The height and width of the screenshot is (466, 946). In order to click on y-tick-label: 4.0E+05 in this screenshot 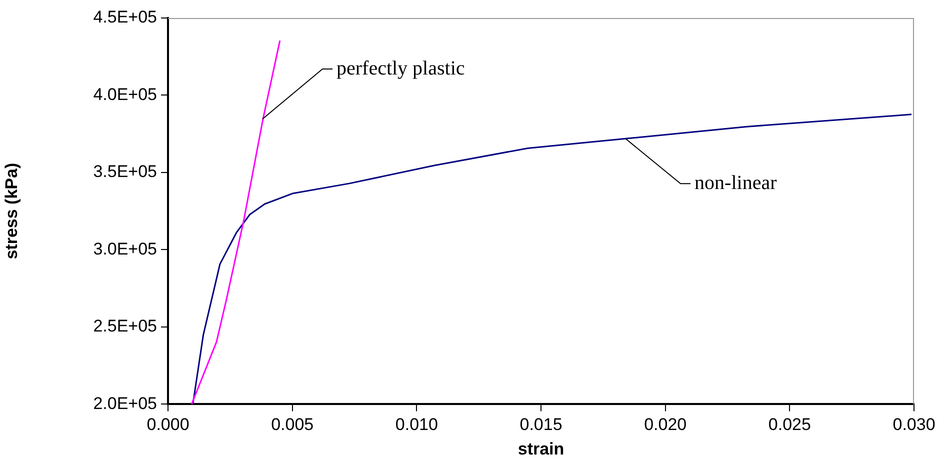, I will do `click(125, 94)`.